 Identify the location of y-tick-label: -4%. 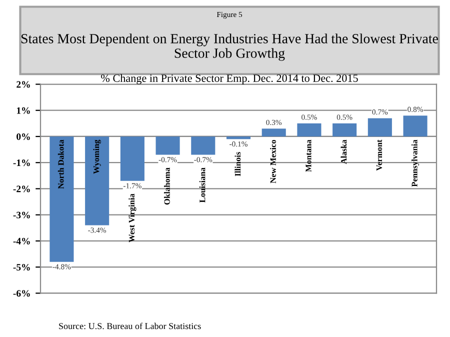
(21, 241).